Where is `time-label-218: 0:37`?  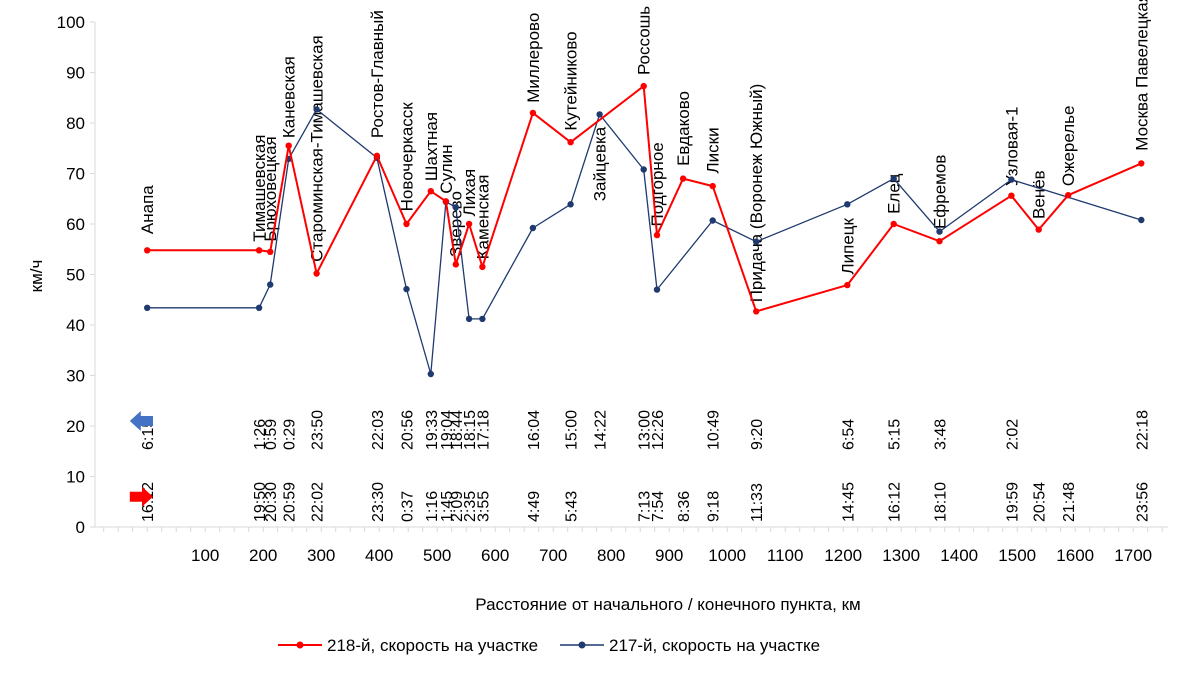 time-label-218: 0:37 is located at coordinates (407, 506).